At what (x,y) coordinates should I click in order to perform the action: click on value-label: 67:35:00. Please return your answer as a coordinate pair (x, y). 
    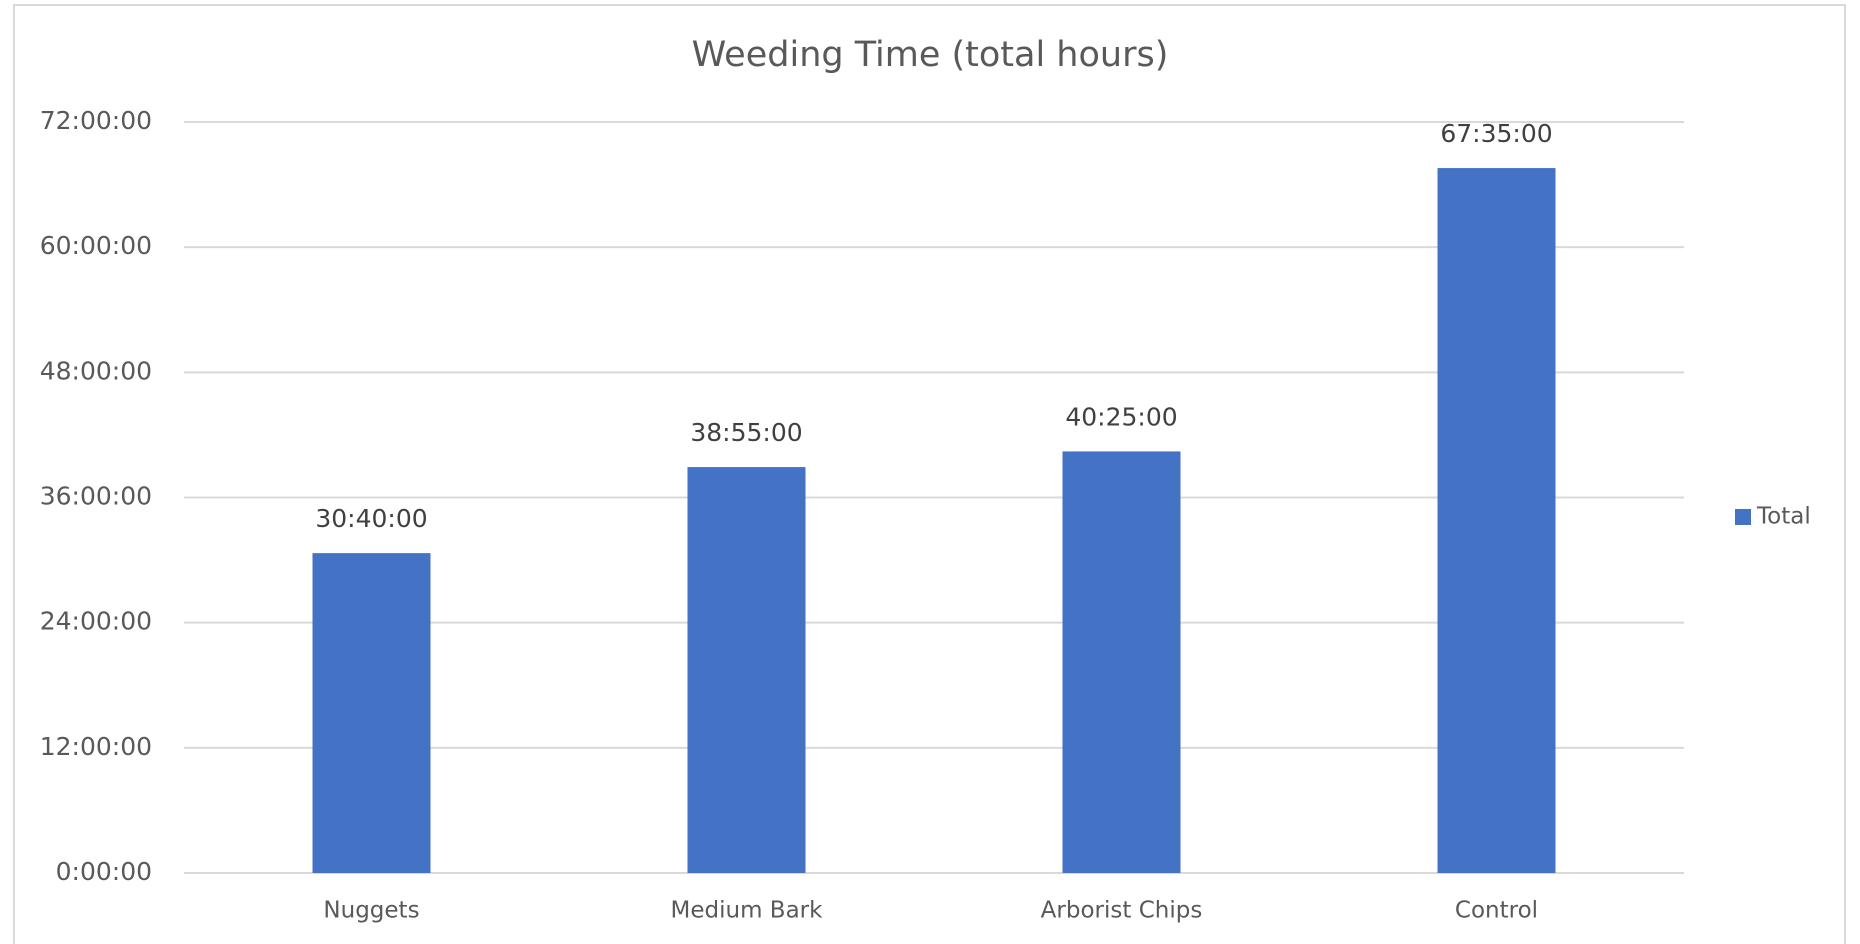
    Looking at the image, I should click on (1496, 133).